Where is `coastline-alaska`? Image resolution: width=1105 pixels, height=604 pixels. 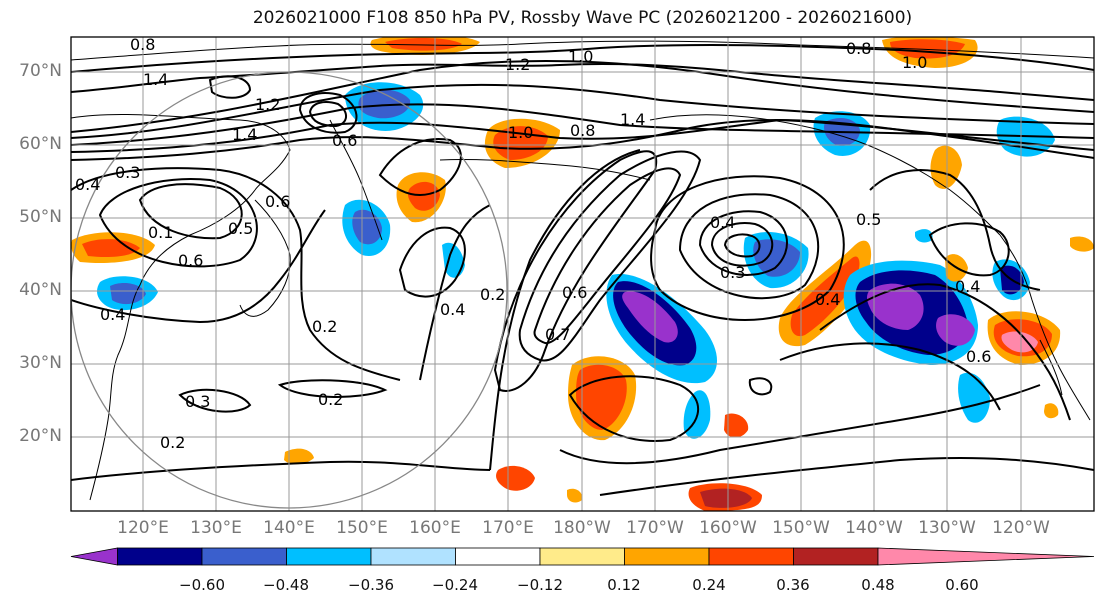
coastline-alaska is located at coordinates (825, 175).